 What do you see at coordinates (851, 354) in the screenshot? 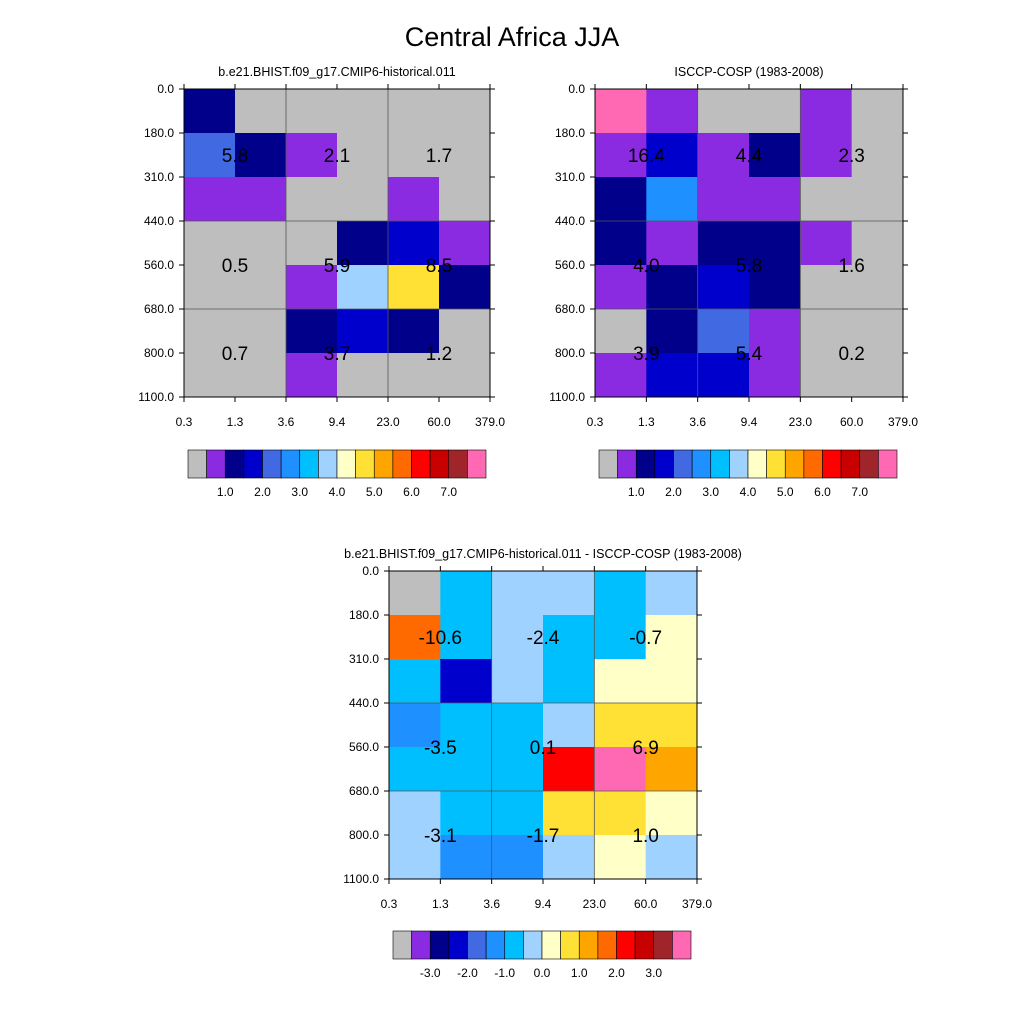
I see `block-value-label: 0.2` at bounding box center [851, 354].